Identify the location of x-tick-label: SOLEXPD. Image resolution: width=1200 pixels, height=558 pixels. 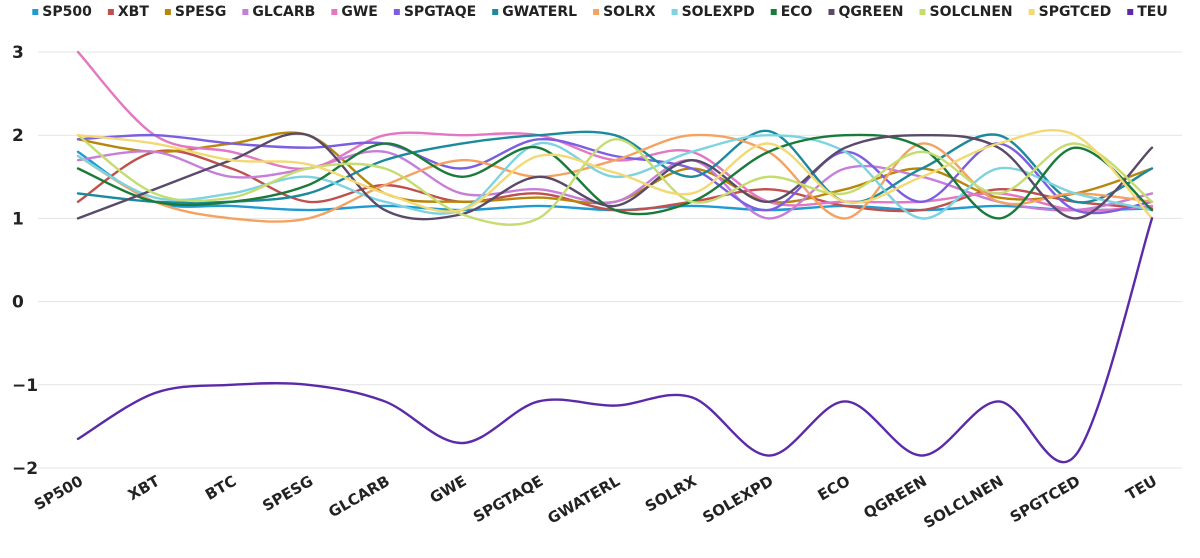
(738, 499).